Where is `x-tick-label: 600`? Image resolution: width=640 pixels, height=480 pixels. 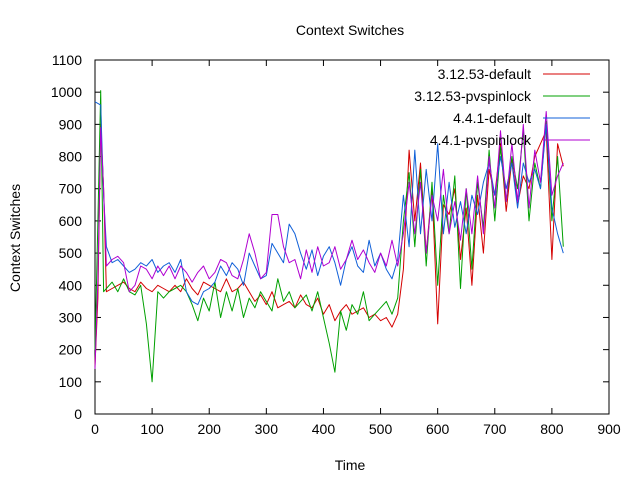
x-tick-label: 600 is located at coordinates (438, 429).